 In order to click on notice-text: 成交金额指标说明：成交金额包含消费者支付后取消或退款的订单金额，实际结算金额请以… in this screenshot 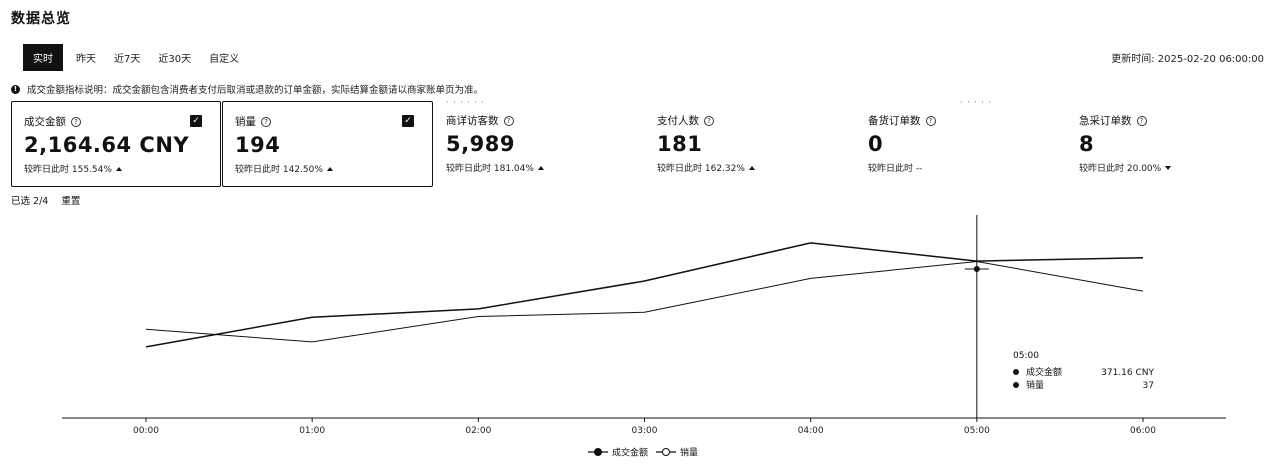, I will do `click(255, 90)`.